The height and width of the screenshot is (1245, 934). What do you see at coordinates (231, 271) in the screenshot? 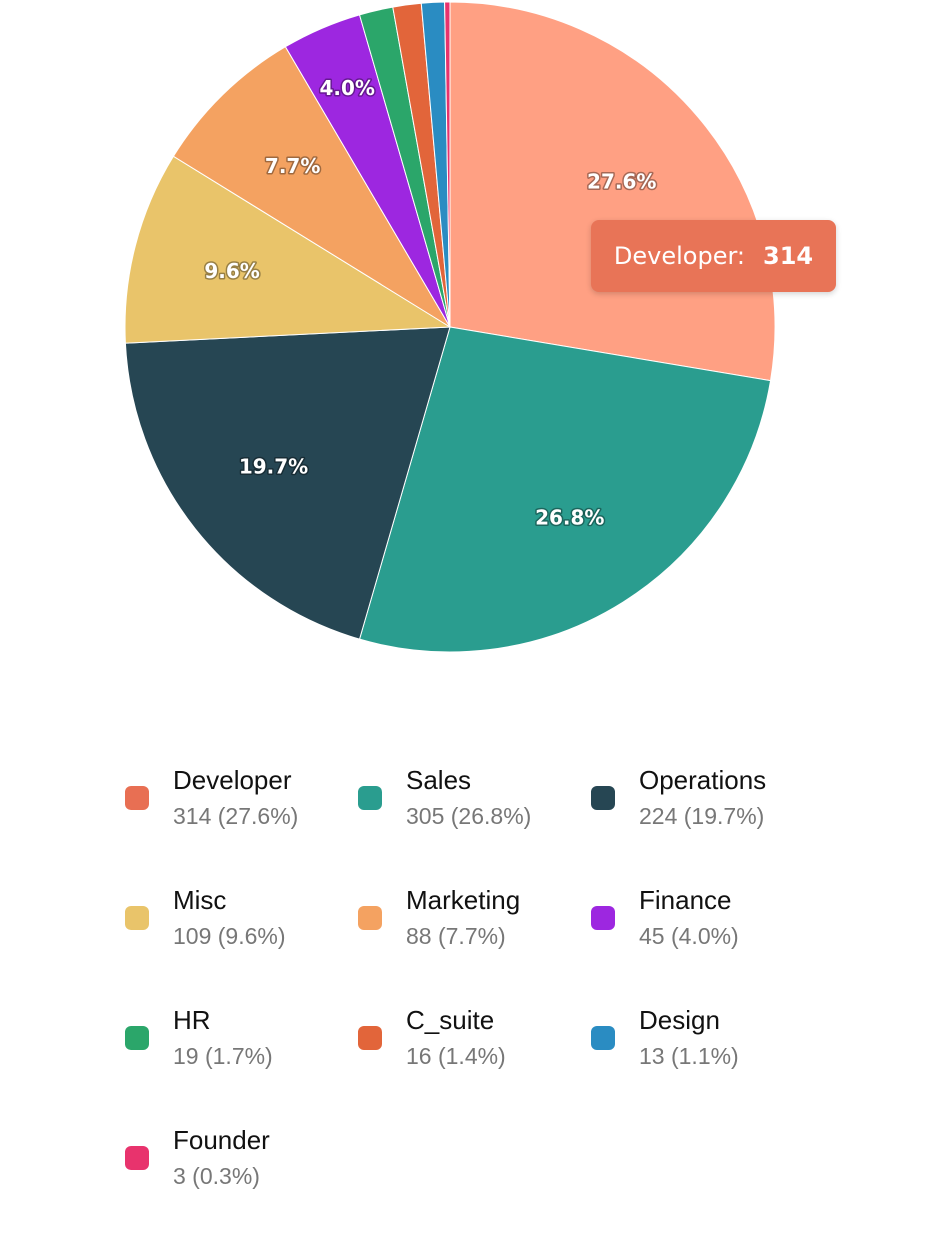
I see `slice-percent-label: 9.6%` at bounding box center [231, 271].